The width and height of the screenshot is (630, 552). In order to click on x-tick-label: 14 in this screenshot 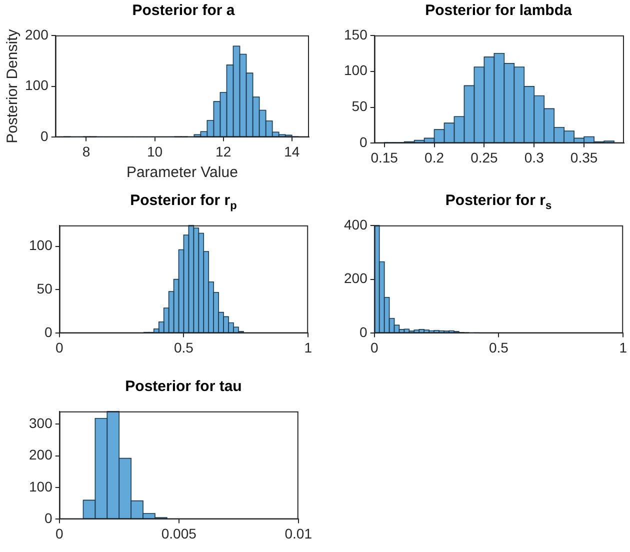, I will do `click(292, 151)`.